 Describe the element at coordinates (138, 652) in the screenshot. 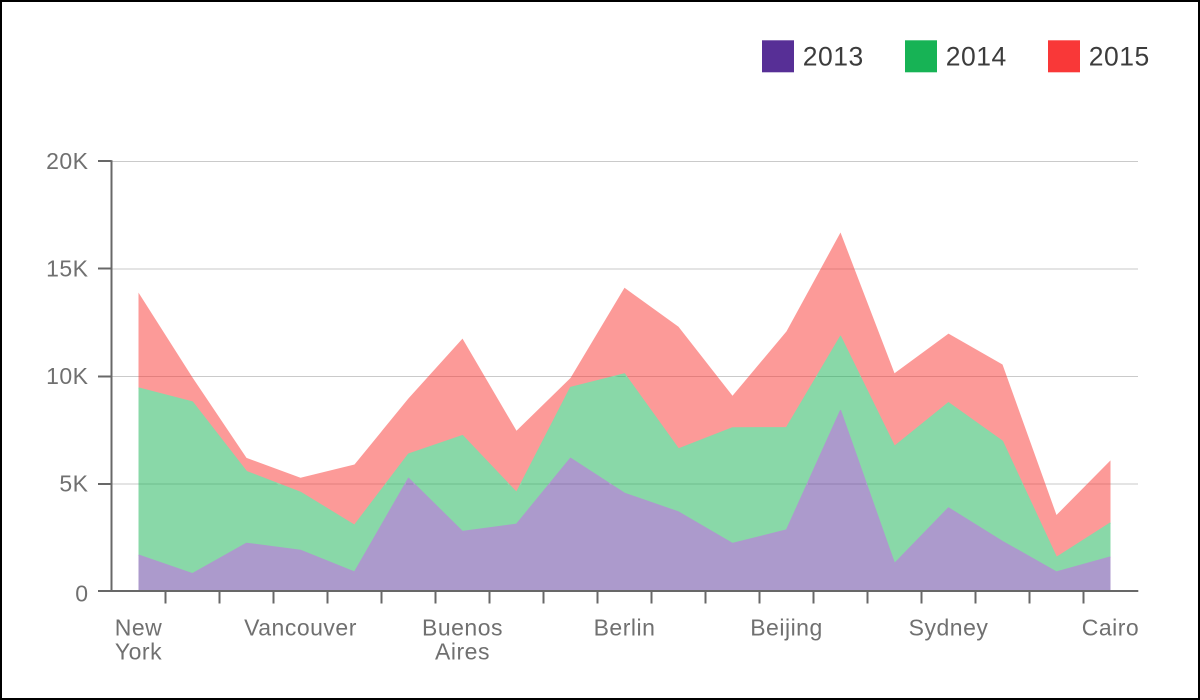

I see `svg-text: York` at that location.